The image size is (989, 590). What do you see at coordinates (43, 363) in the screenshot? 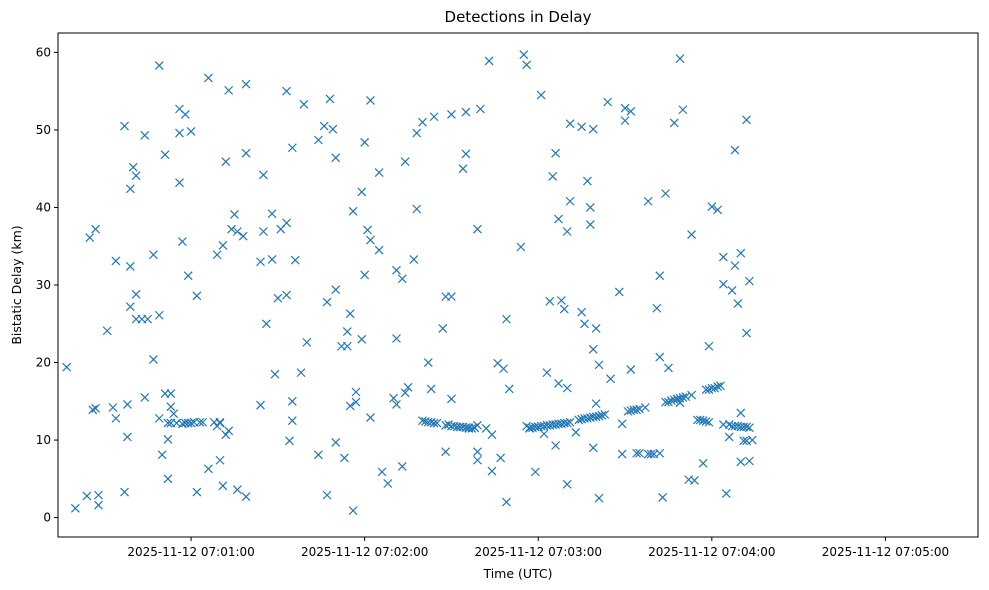
I see `y-tick-label: 20` at bounding box center [43, 363].